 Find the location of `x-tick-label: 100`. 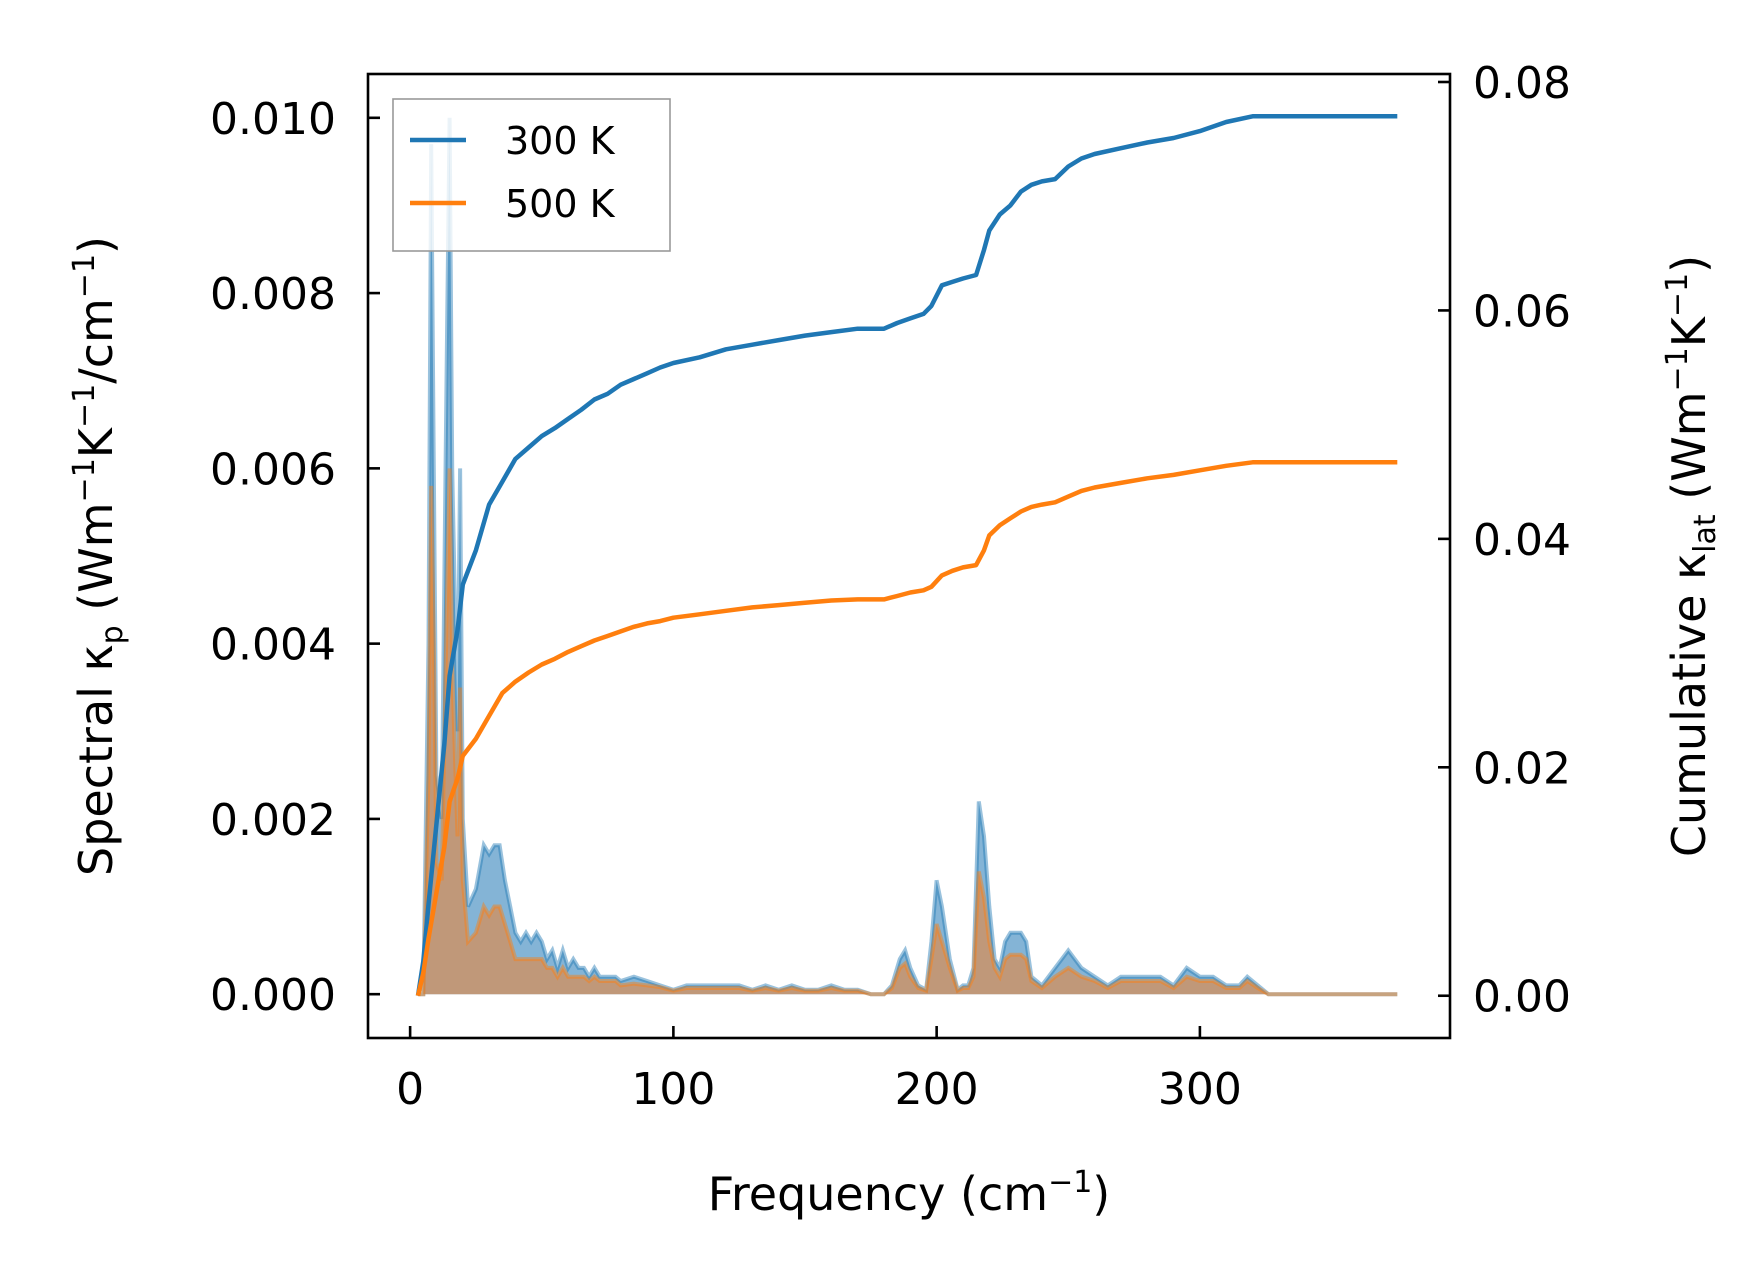

x-tick-label: 100 is located at coordinates (673, 1089).